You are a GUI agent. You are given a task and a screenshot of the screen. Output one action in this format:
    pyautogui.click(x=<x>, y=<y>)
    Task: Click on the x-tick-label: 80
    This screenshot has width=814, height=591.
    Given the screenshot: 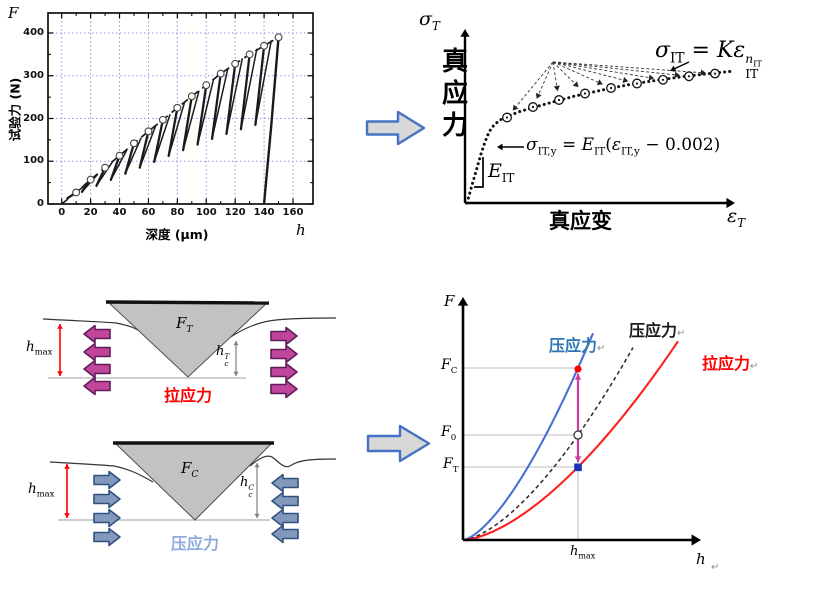 What is the action you would take?
    pyautogui.click(x=177, y=212)
    